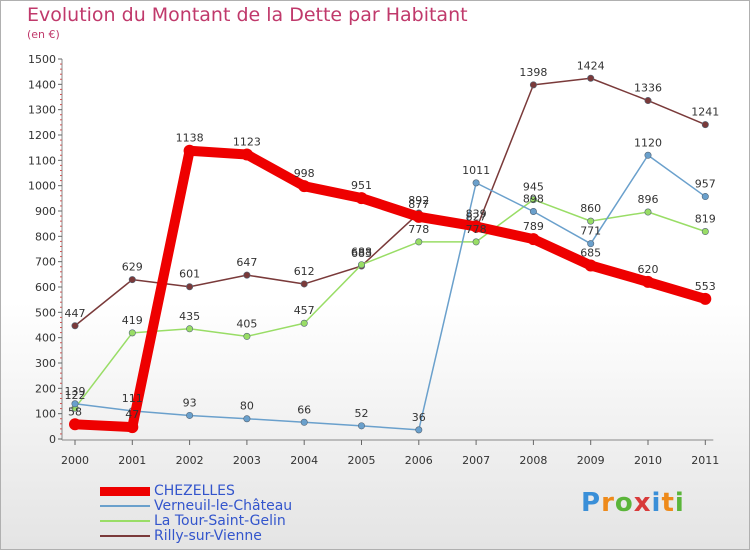 This screenshot has width=750, height=550. What do you see at coordinates (45, 287) in the screenshot?
I see `y-tick-label: 600` at bounding box center [45, 287].